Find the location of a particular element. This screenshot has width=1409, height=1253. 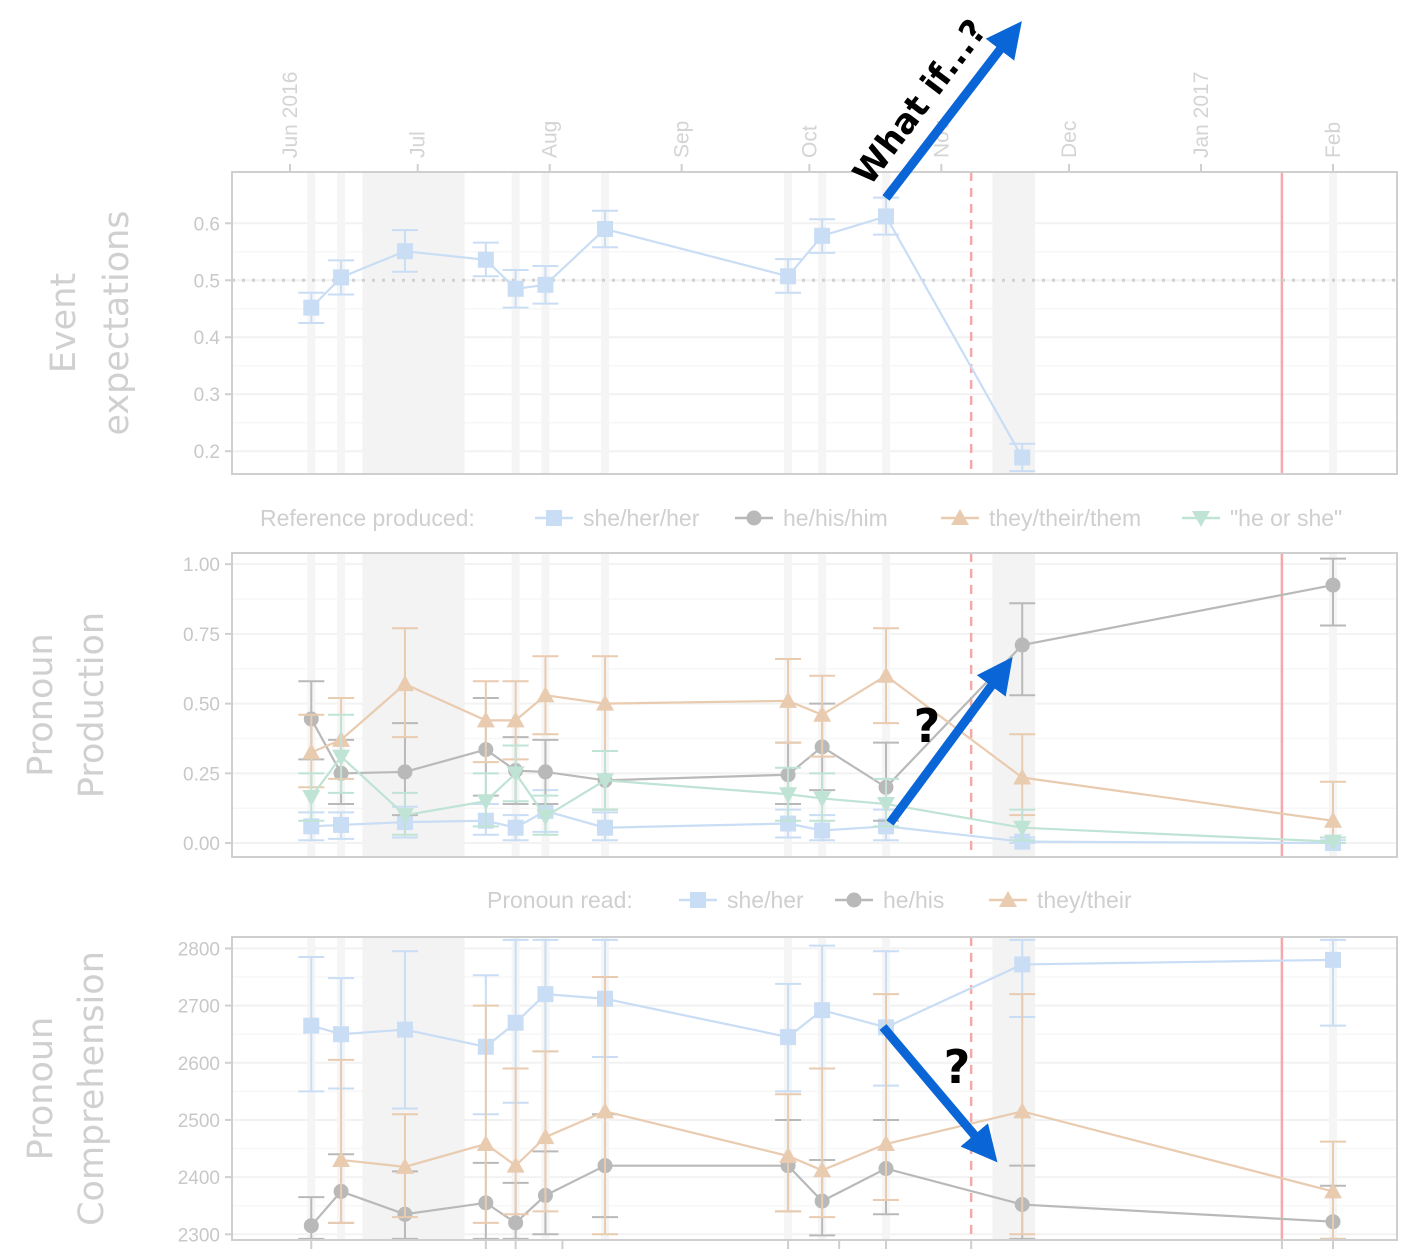

annotation-what-if: What if...? is located at coordinates (920, 102).